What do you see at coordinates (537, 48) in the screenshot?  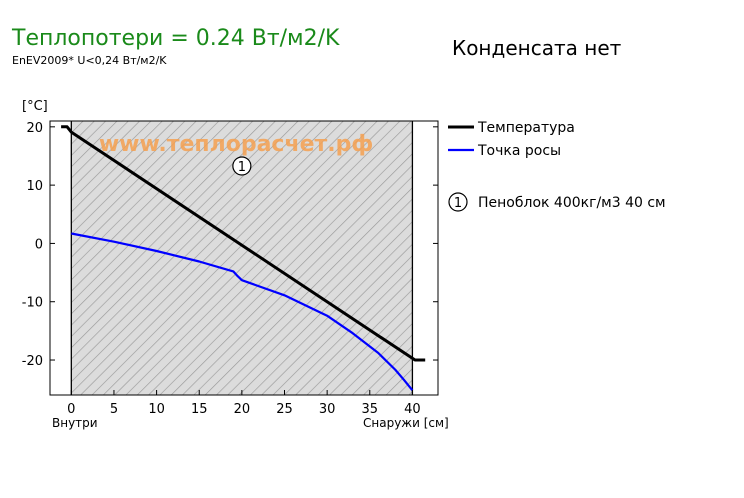 I see `condensate-status: Конденсата нет` at bounding box center [537, 48].